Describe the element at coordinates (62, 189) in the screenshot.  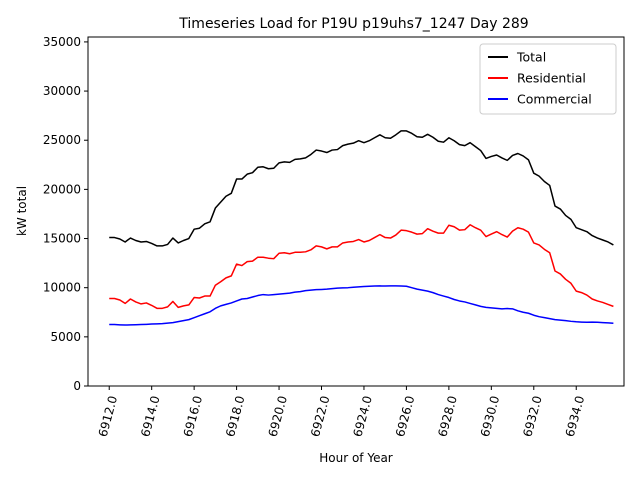
I see `y-tick-label: 20000` at that location.